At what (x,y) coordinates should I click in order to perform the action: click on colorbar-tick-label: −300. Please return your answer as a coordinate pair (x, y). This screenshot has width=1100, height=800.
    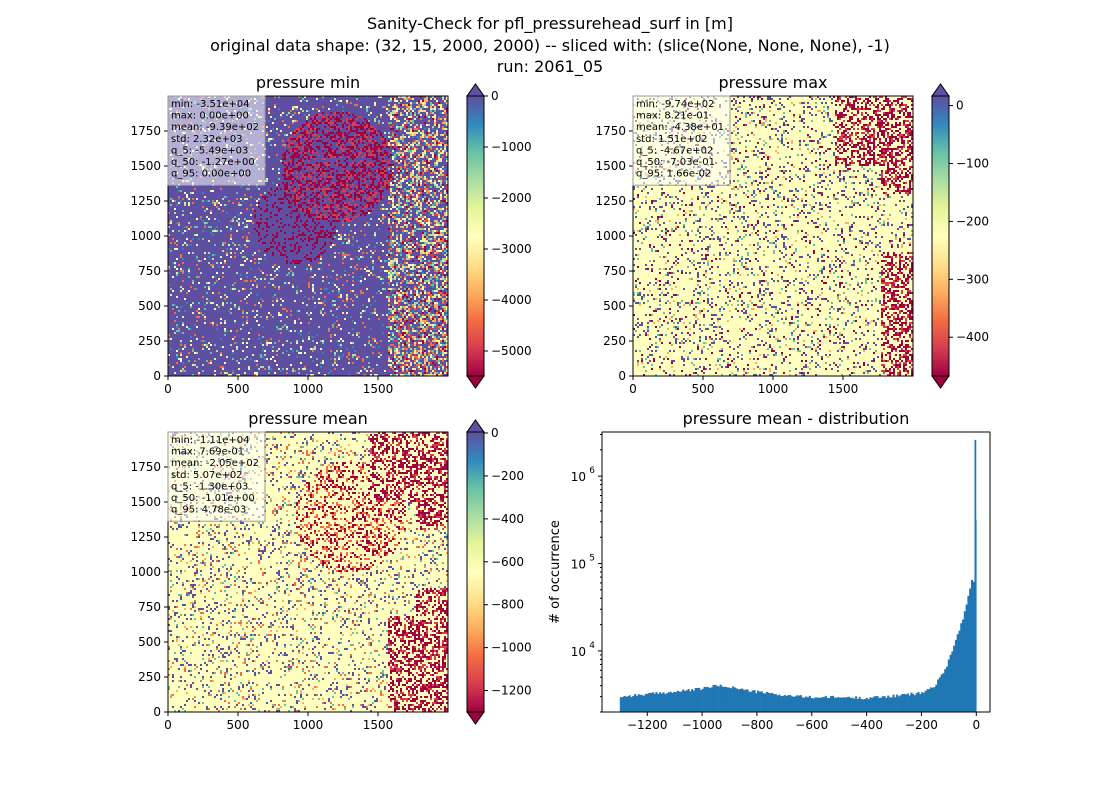
    Looking at the image, I should click on (972, 279).